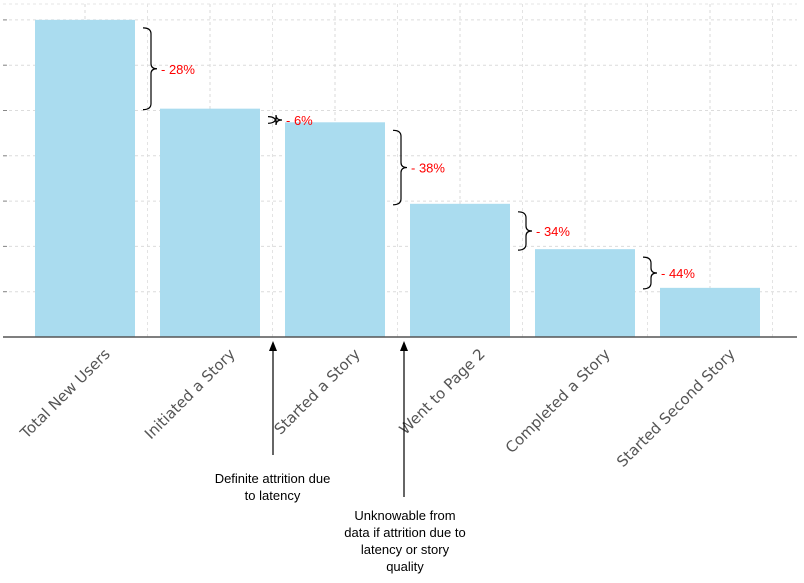  I want to click on latency-note-line: to latency, so click(272, 495).